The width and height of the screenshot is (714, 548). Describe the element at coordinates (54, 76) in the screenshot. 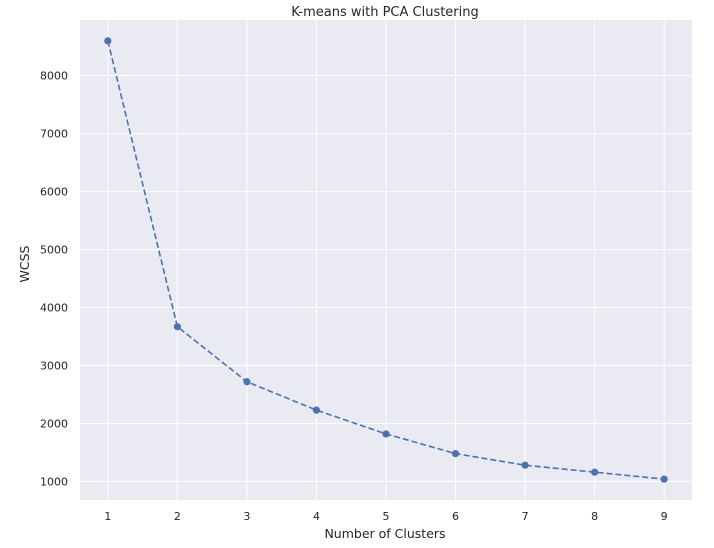

I see `y-tick-label-8000: 8000` at that location.